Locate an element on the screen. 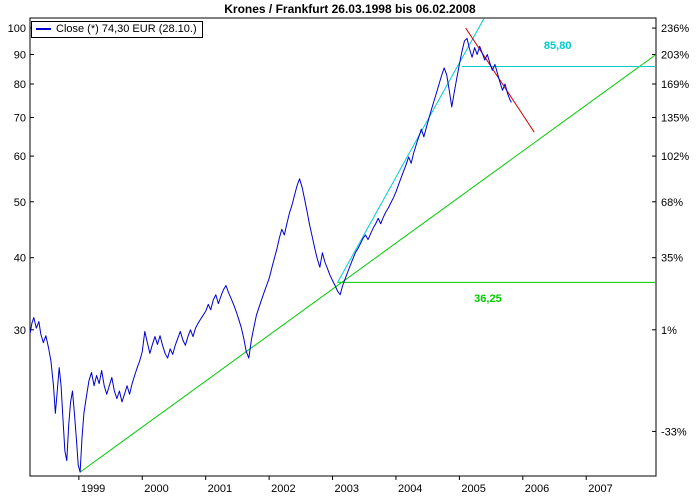  y-axis-right-label: 68% is located at coordinates (672, 203).